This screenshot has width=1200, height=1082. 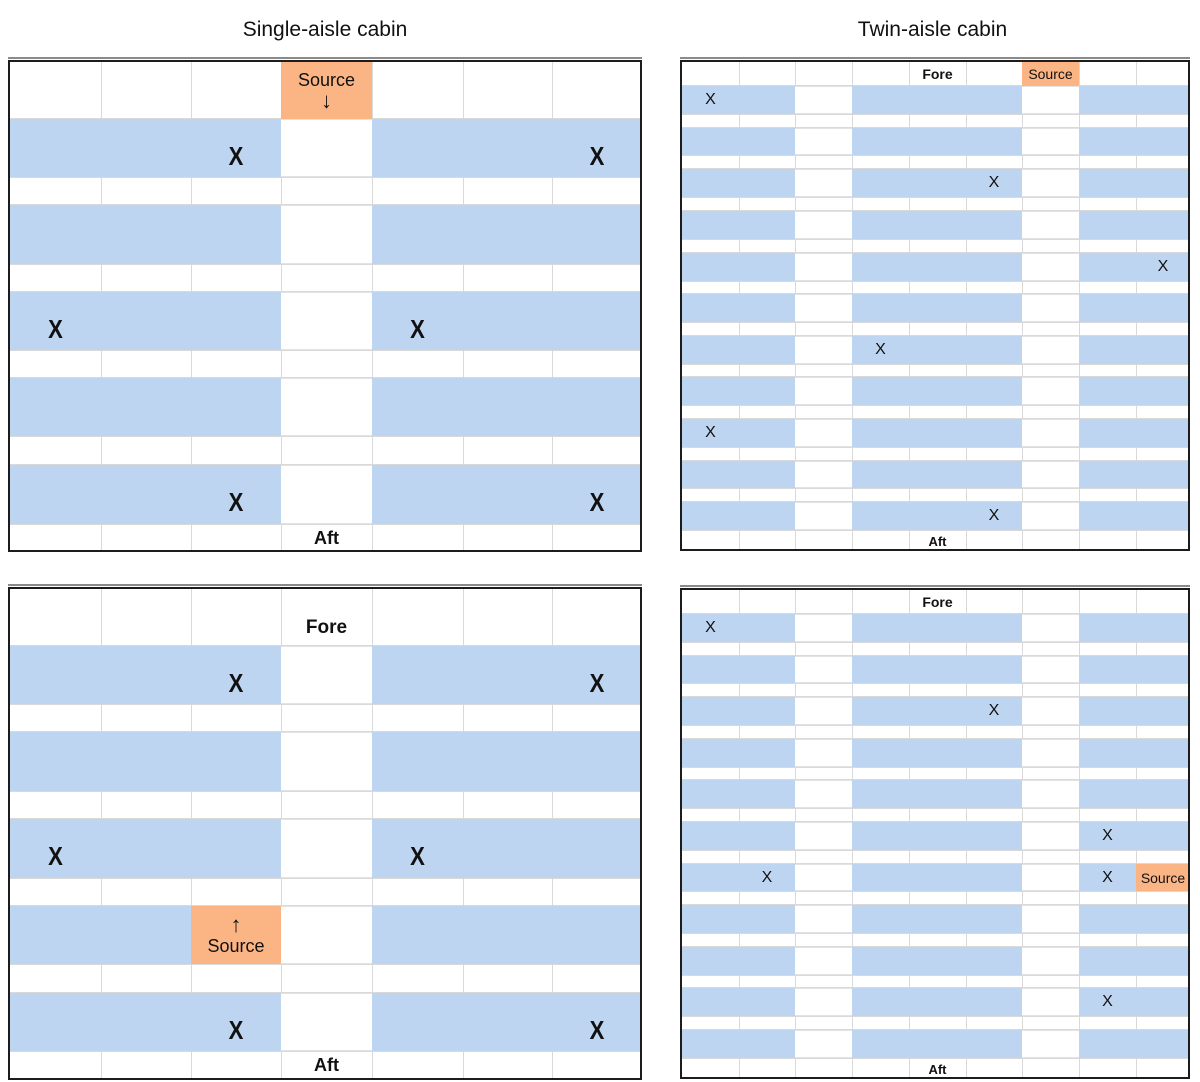 I want to click on source-marker: Source, so click(x=1162, y=877).